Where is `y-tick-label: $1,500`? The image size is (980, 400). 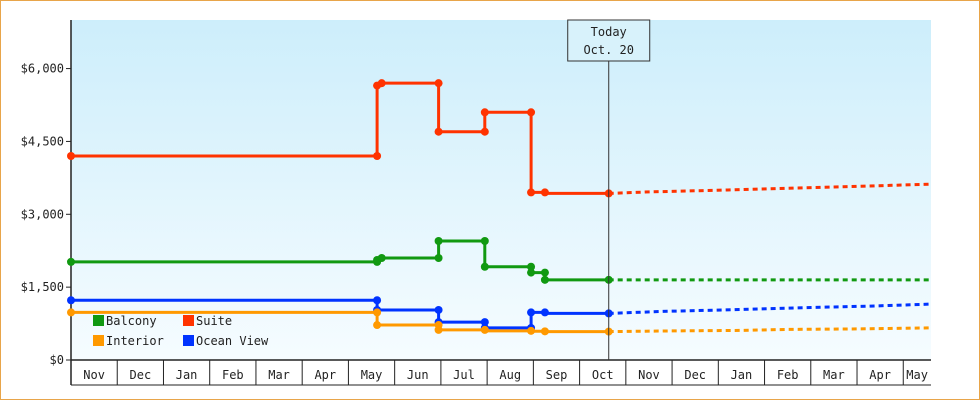
y-tick-label: $1,500 is located at coordinates (42, 287).